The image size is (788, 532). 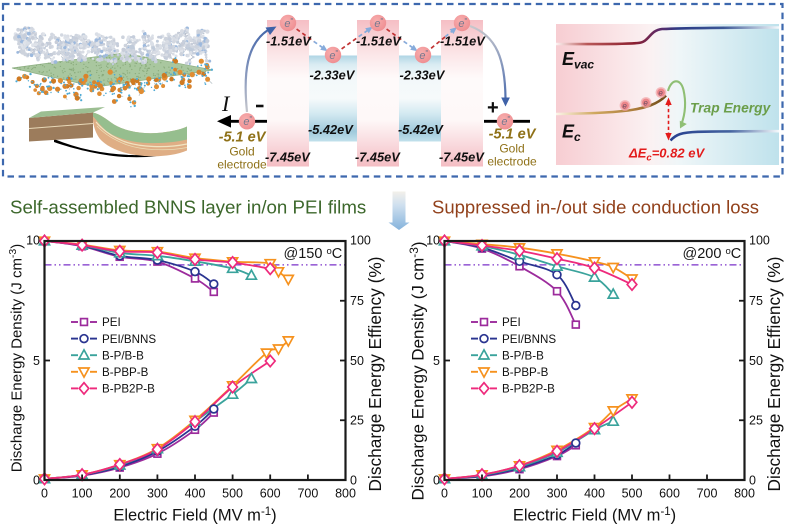 What do you see at coordinates (595, 207) in the screenshot?
I see `svg-text:Suppressed in-/out side conduc: Suppressed in-/out side conduction loss` at bounding box center [595, 207].